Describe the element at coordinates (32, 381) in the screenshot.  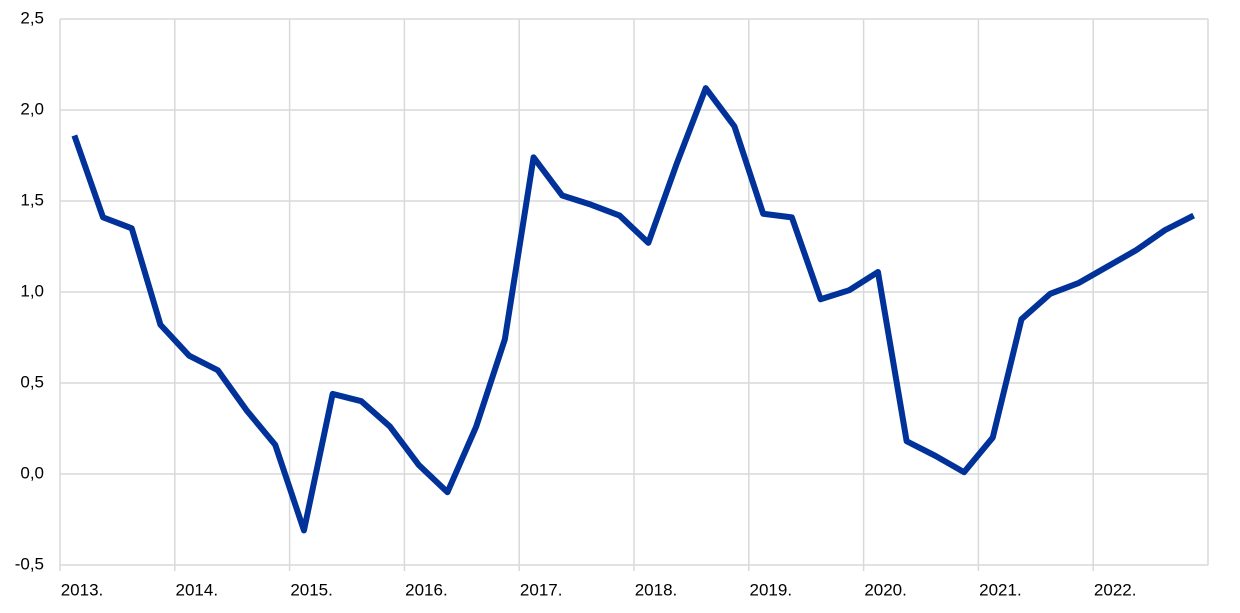
I see `y-tick-label: 0,5` at that location.